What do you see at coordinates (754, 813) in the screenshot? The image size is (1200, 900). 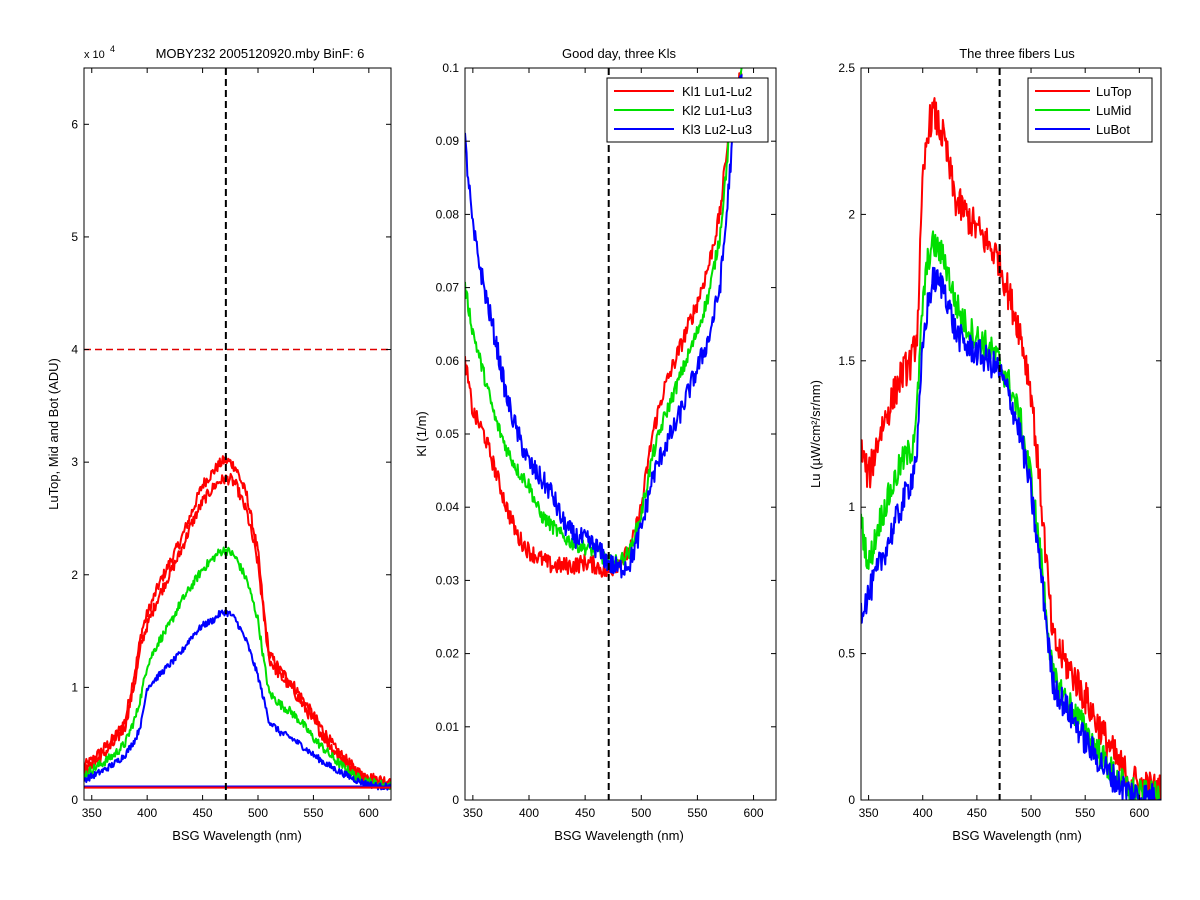 I see `panel-2-xtick-label: 600` at bounding box center [754, 813].